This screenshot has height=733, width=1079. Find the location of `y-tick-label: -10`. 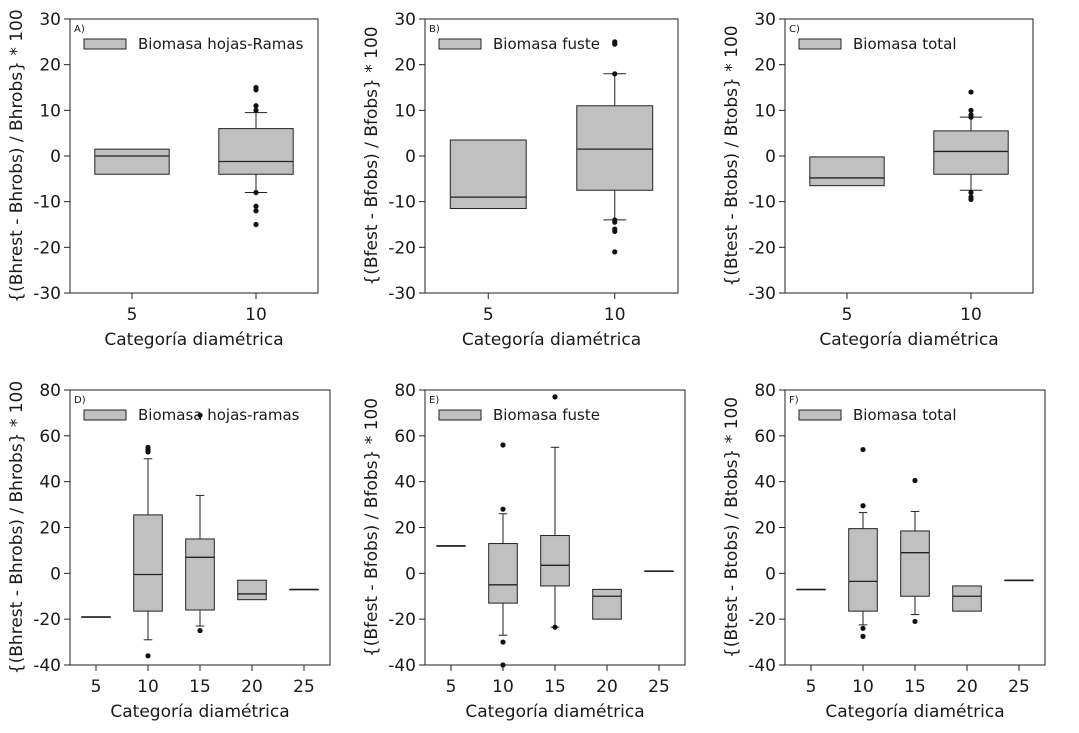

y-tick-label: -10 is located at coordinates (402, 203).